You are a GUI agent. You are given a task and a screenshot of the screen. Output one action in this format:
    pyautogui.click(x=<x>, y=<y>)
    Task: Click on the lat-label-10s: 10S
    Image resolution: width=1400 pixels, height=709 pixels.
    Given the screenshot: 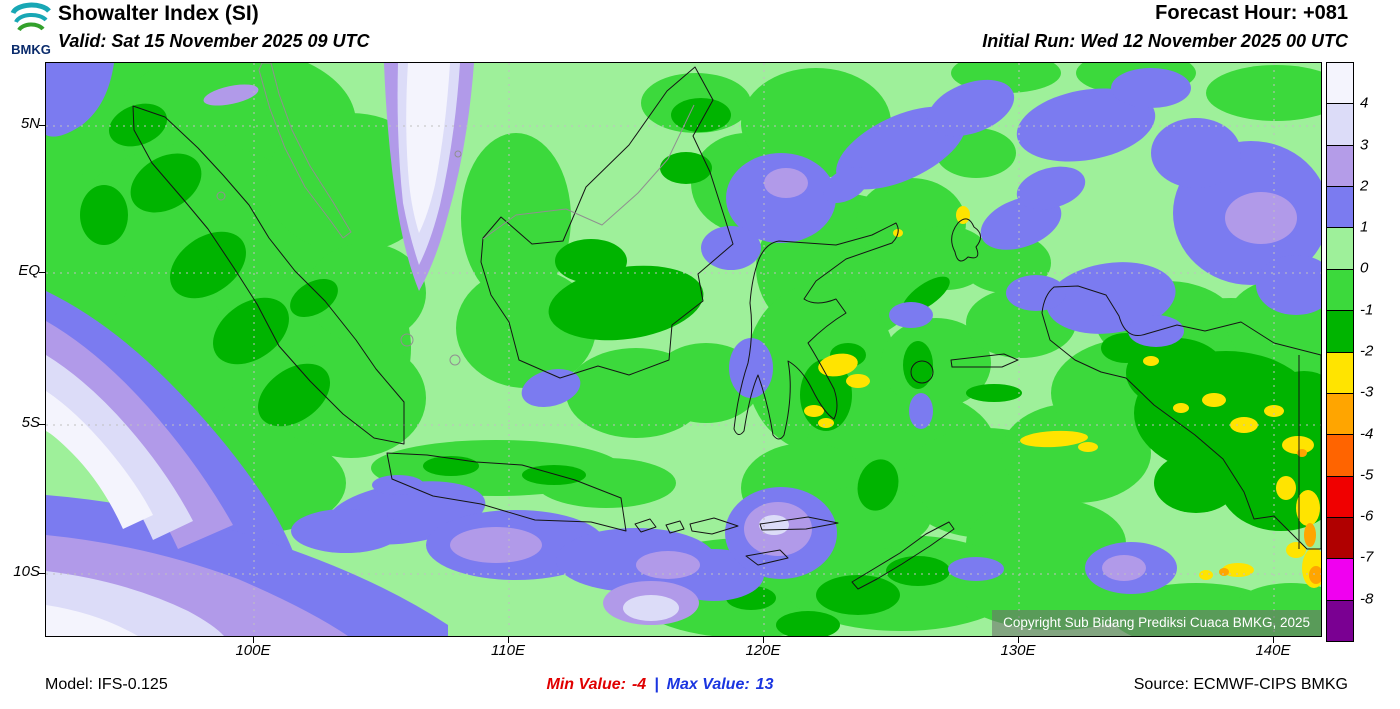 What is the action you would take?
    pyautogui.click(x=26, y=571)
    